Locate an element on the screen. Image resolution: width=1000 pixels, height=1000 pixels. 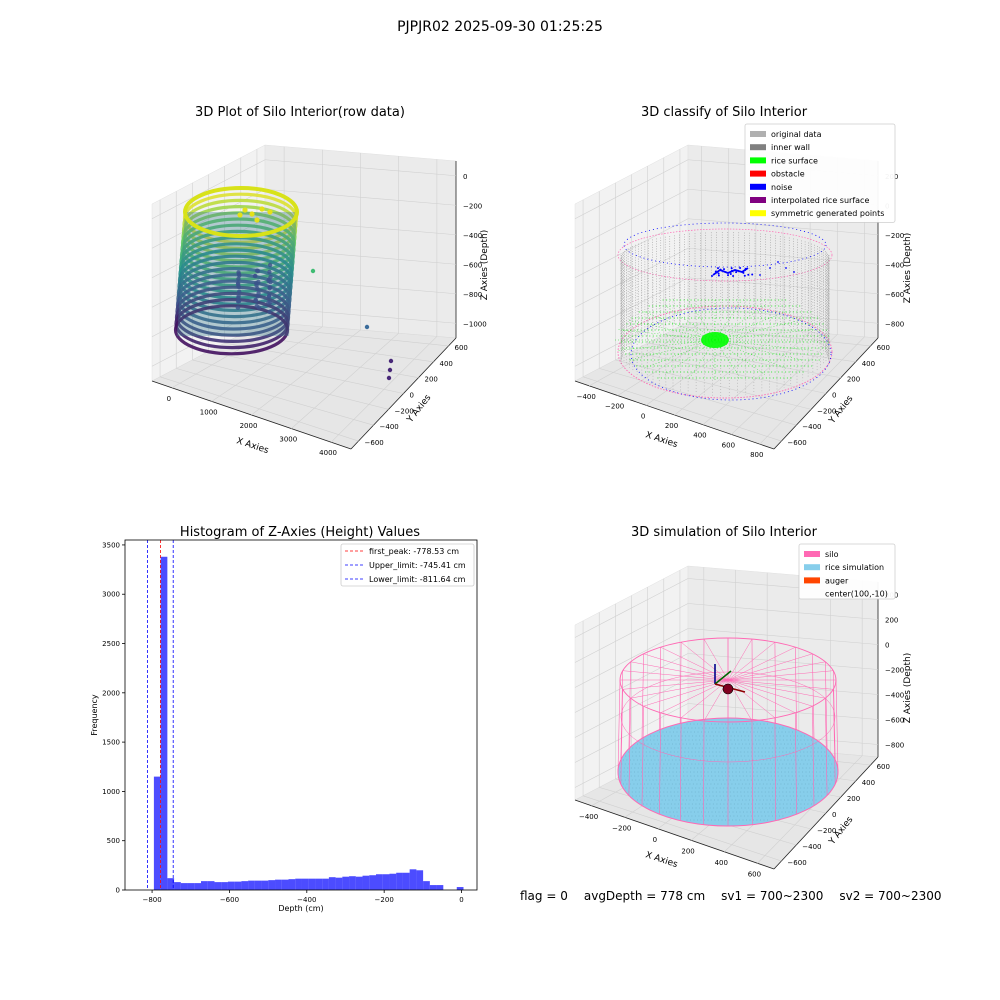
p4-x-tick: 0 is located at coordinates (655, 840).